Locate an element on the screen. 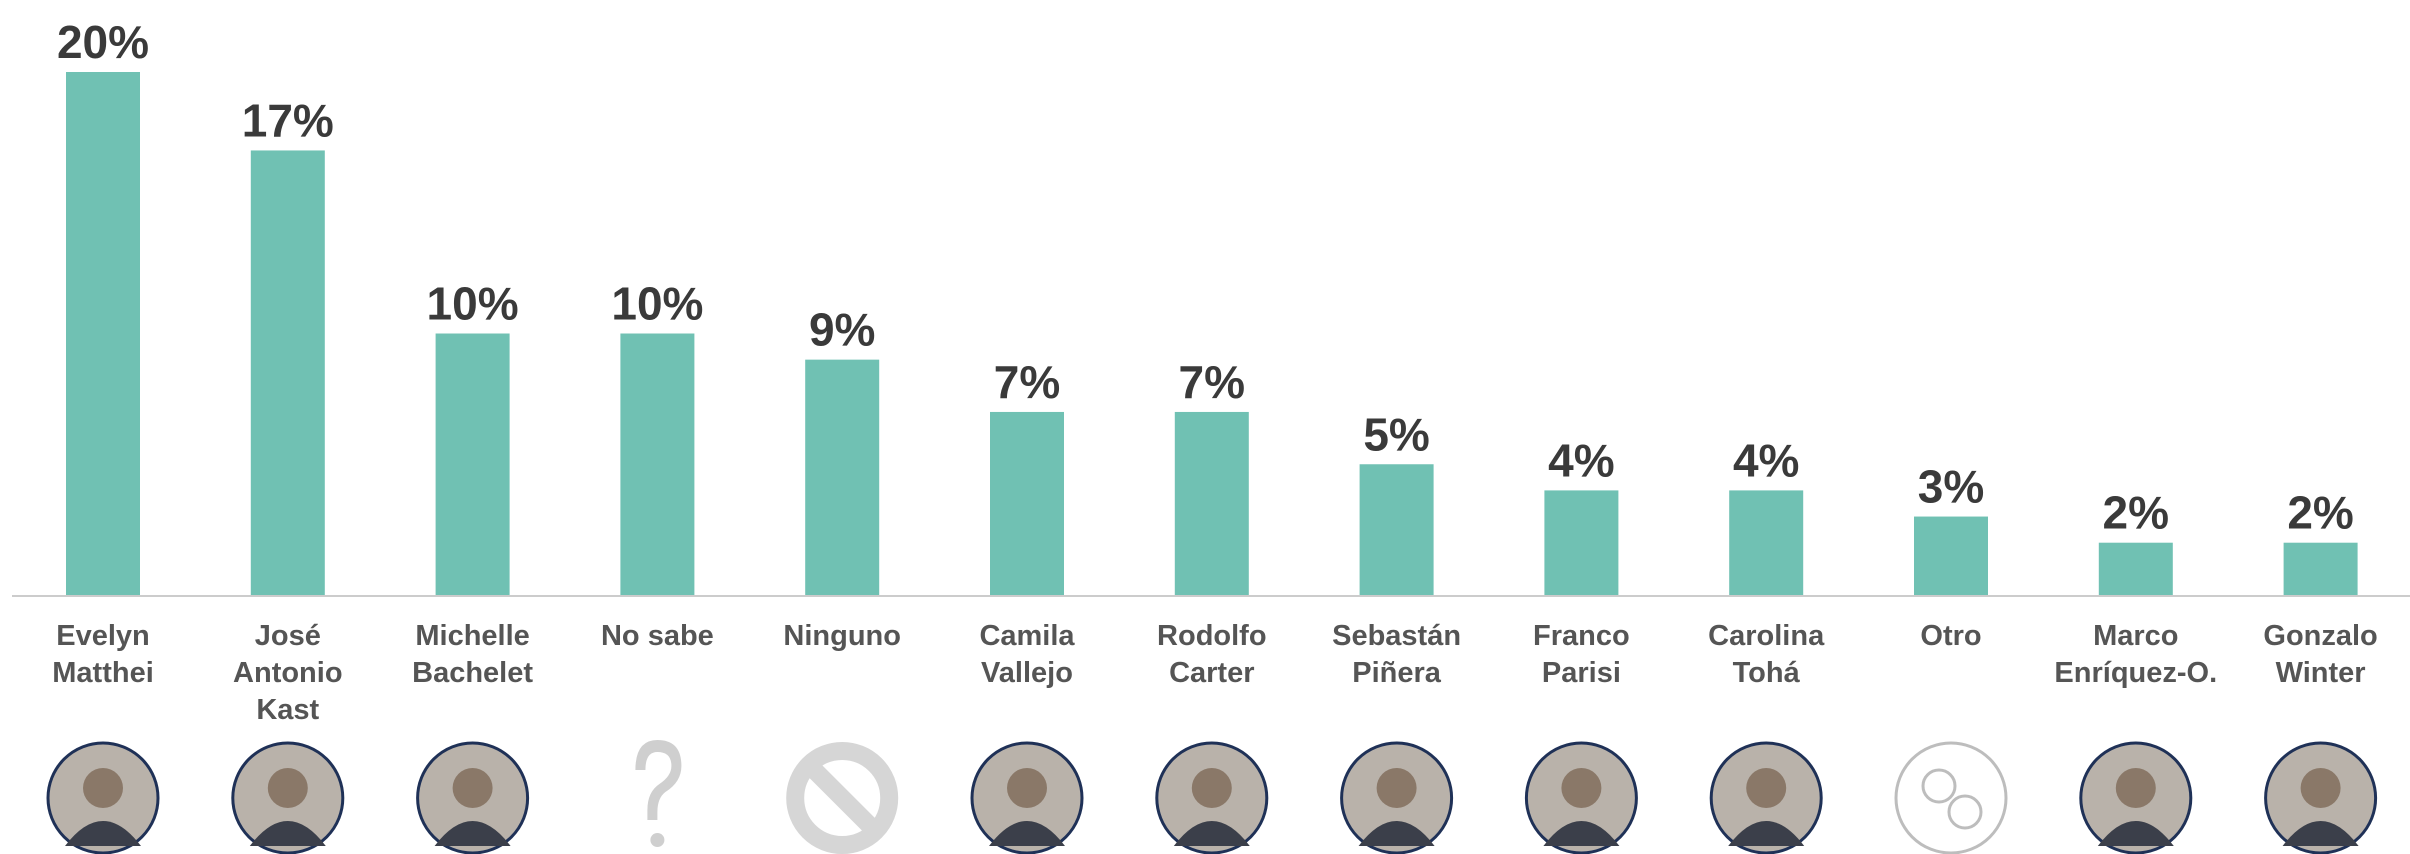 This screenshot has width=2410, height=854. category-label: Michelle Bachelet is located at coordinates (472, 654).